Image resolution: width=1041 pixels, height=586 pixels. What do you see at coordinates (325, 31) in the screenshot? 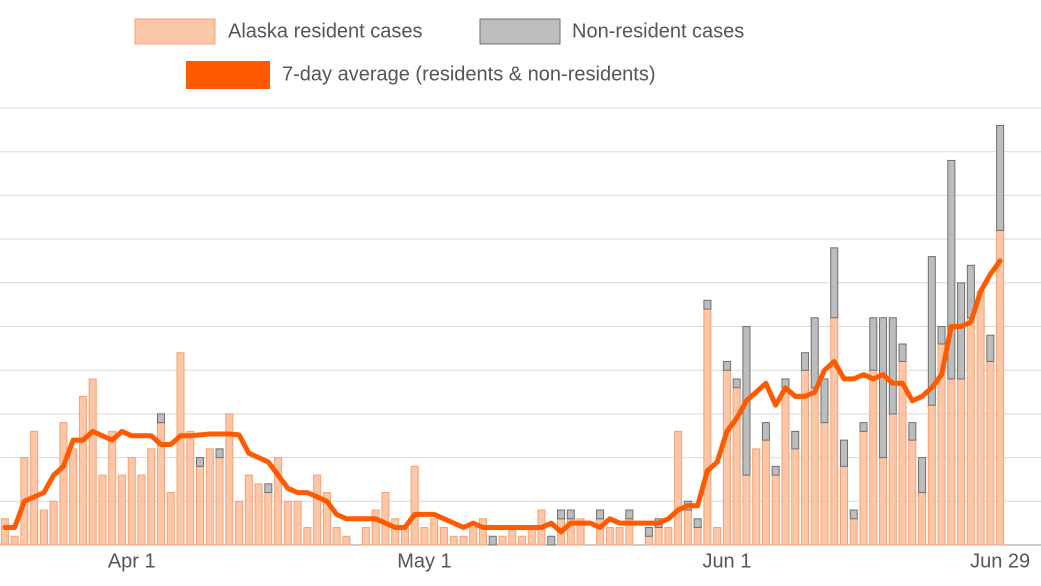
I see `legend-label: Alaska resident cases` at bounding box center [325, 31].